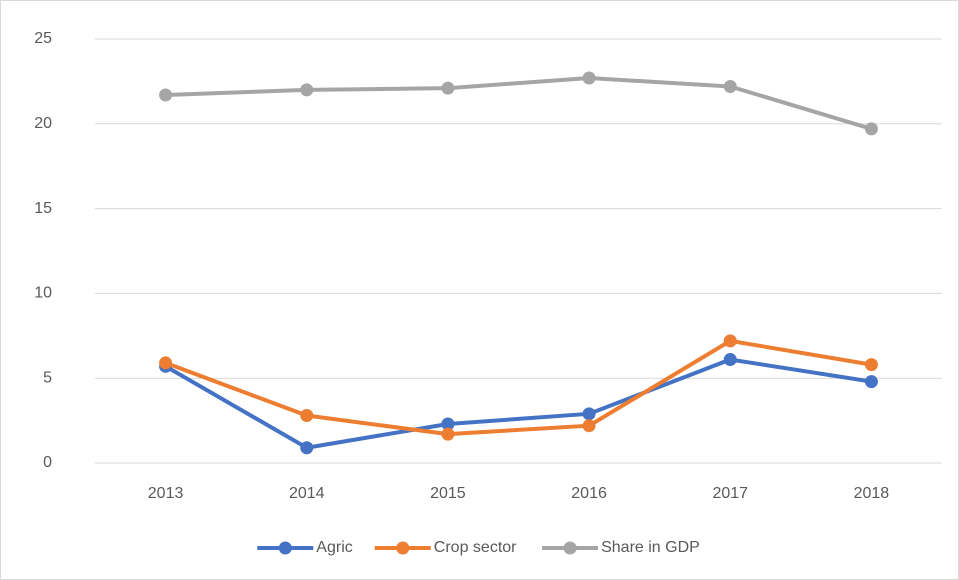 The height and width of the screenshot is (580, 959). I want to click on x-tick-label: 2015, so click(448, 493).